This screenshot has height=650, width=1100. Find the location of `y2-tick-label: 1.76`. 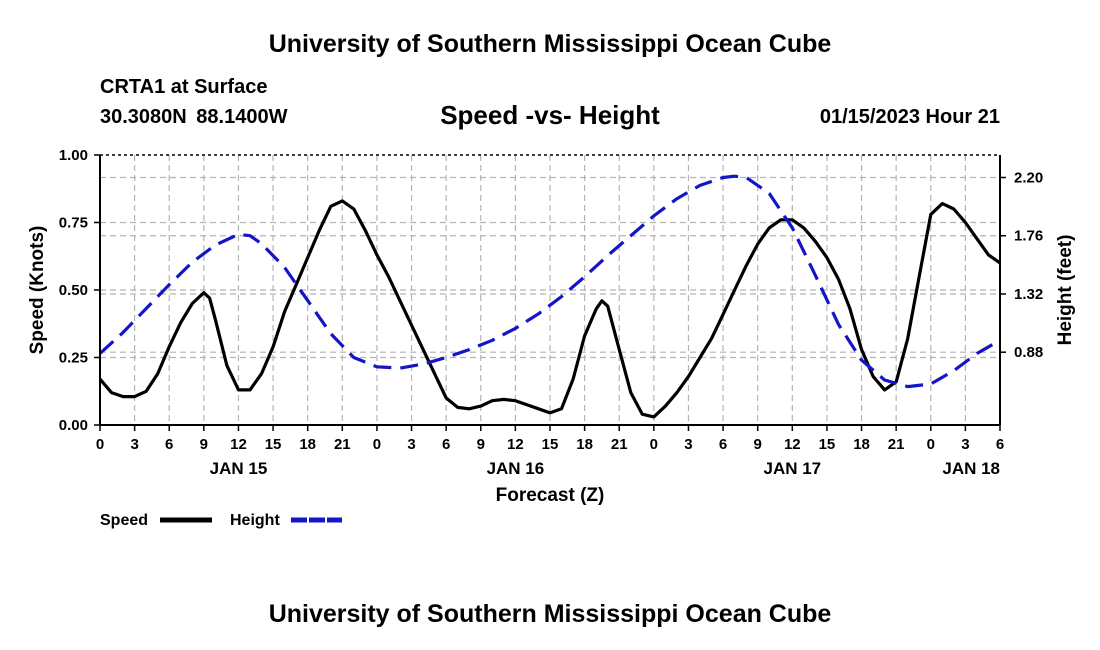

y2-tick-label: 1.76 is located at coordinates (1028, 236).